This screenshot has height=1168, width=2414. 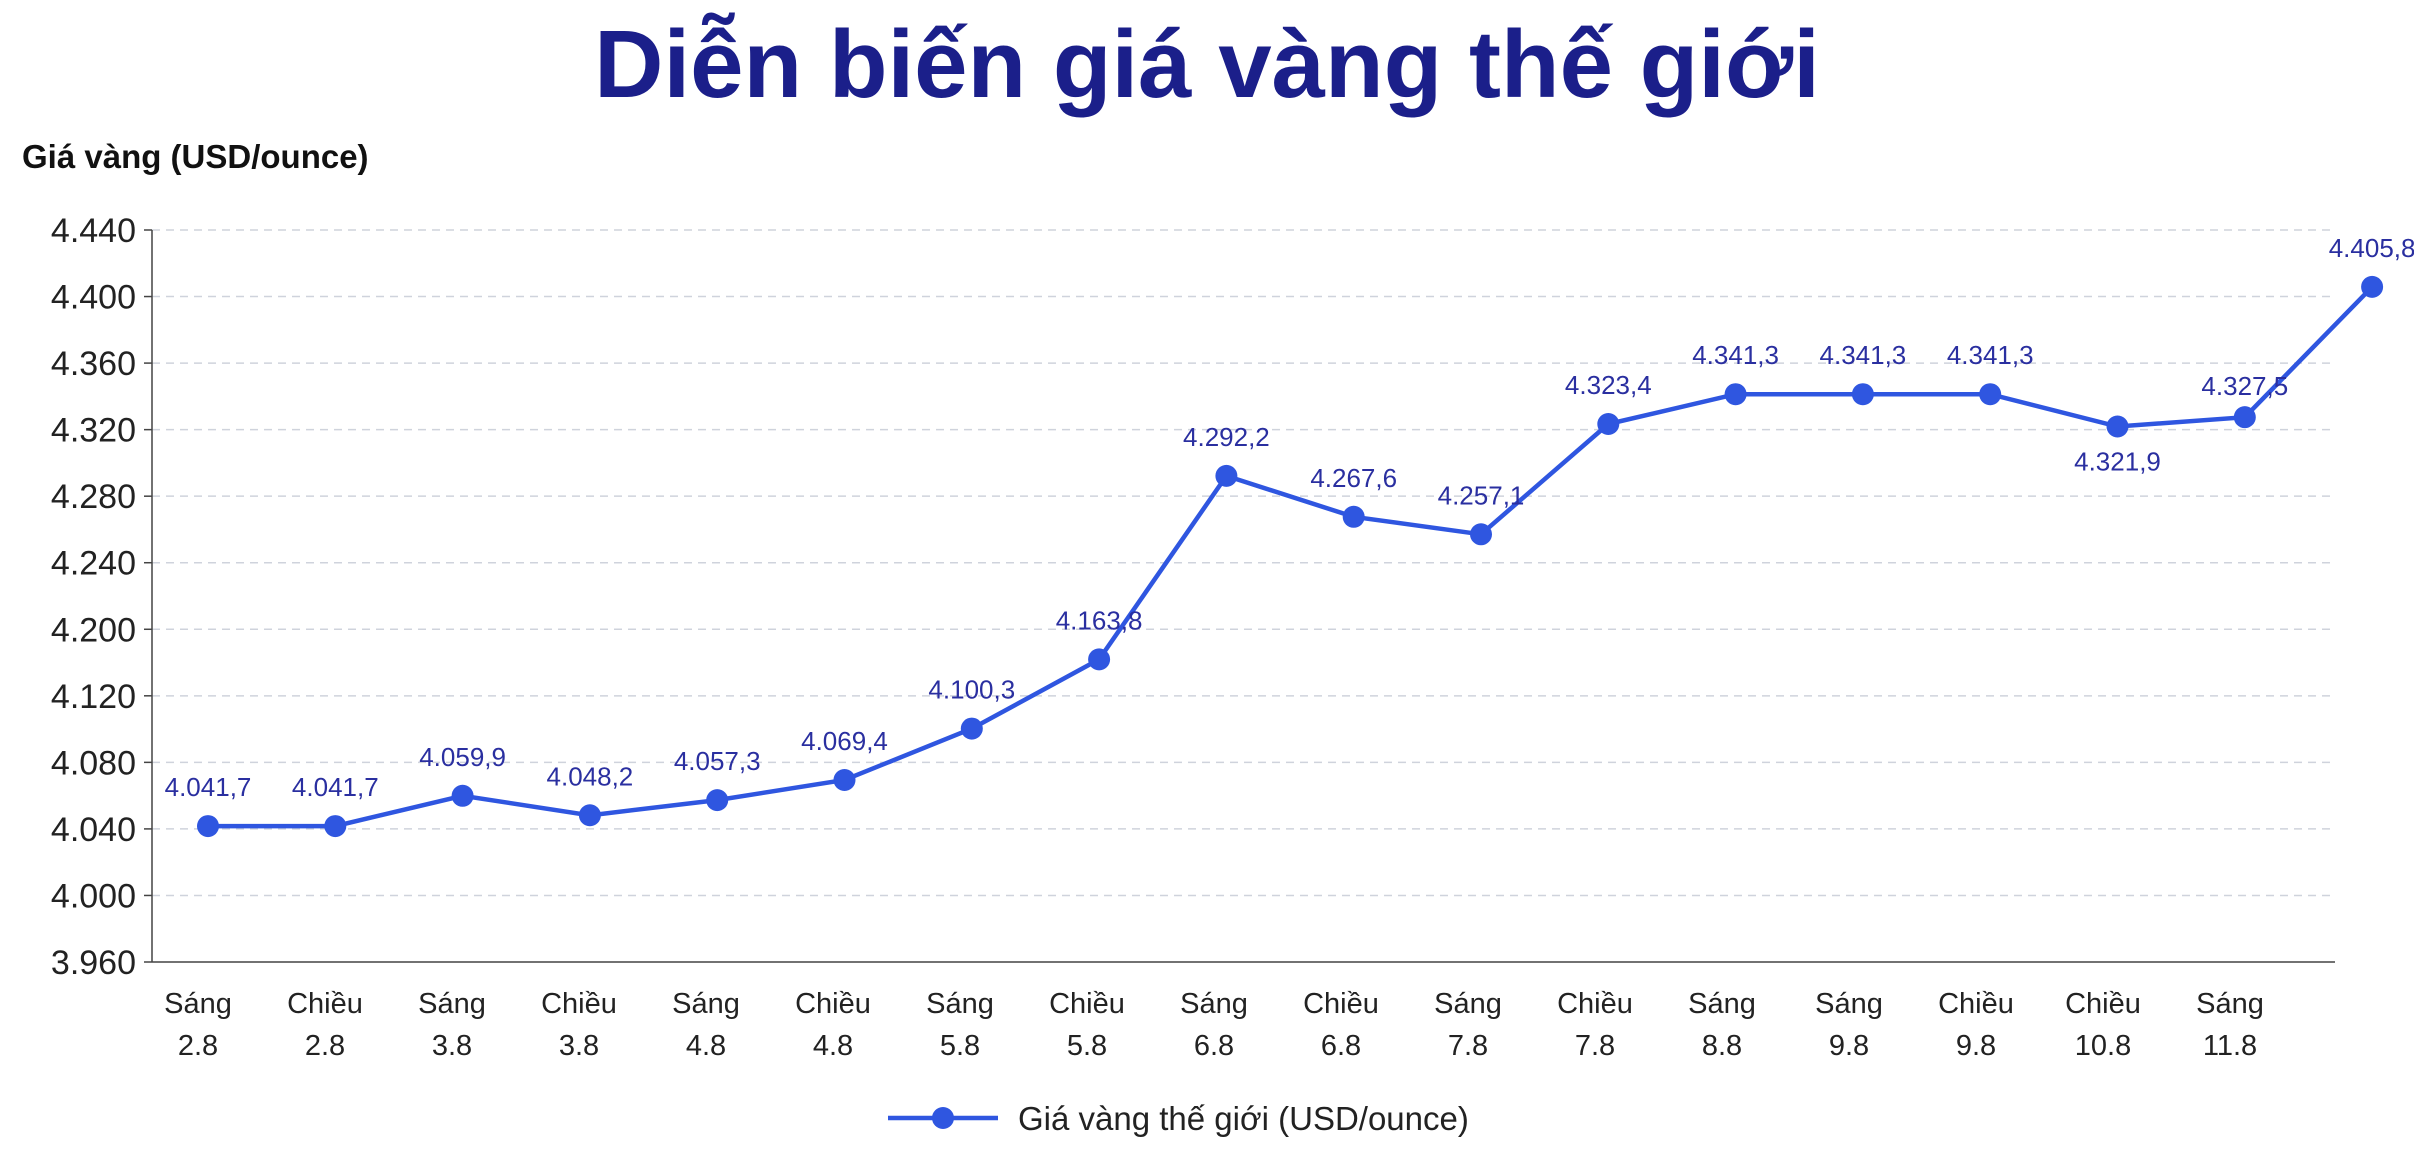 I want to click on y-axis-label: Giá vàng (USD/ounce), so click(x=195, y=156).